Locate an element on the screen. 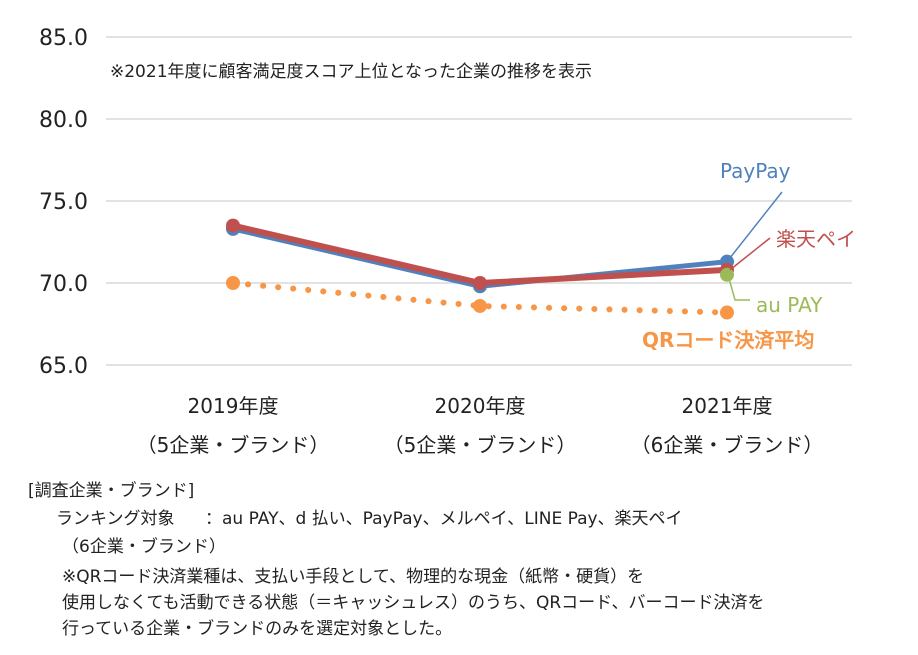 This screenshot has width=918, height=655. x-tick-label: 2019年度 is located at coordinates (233, 406).